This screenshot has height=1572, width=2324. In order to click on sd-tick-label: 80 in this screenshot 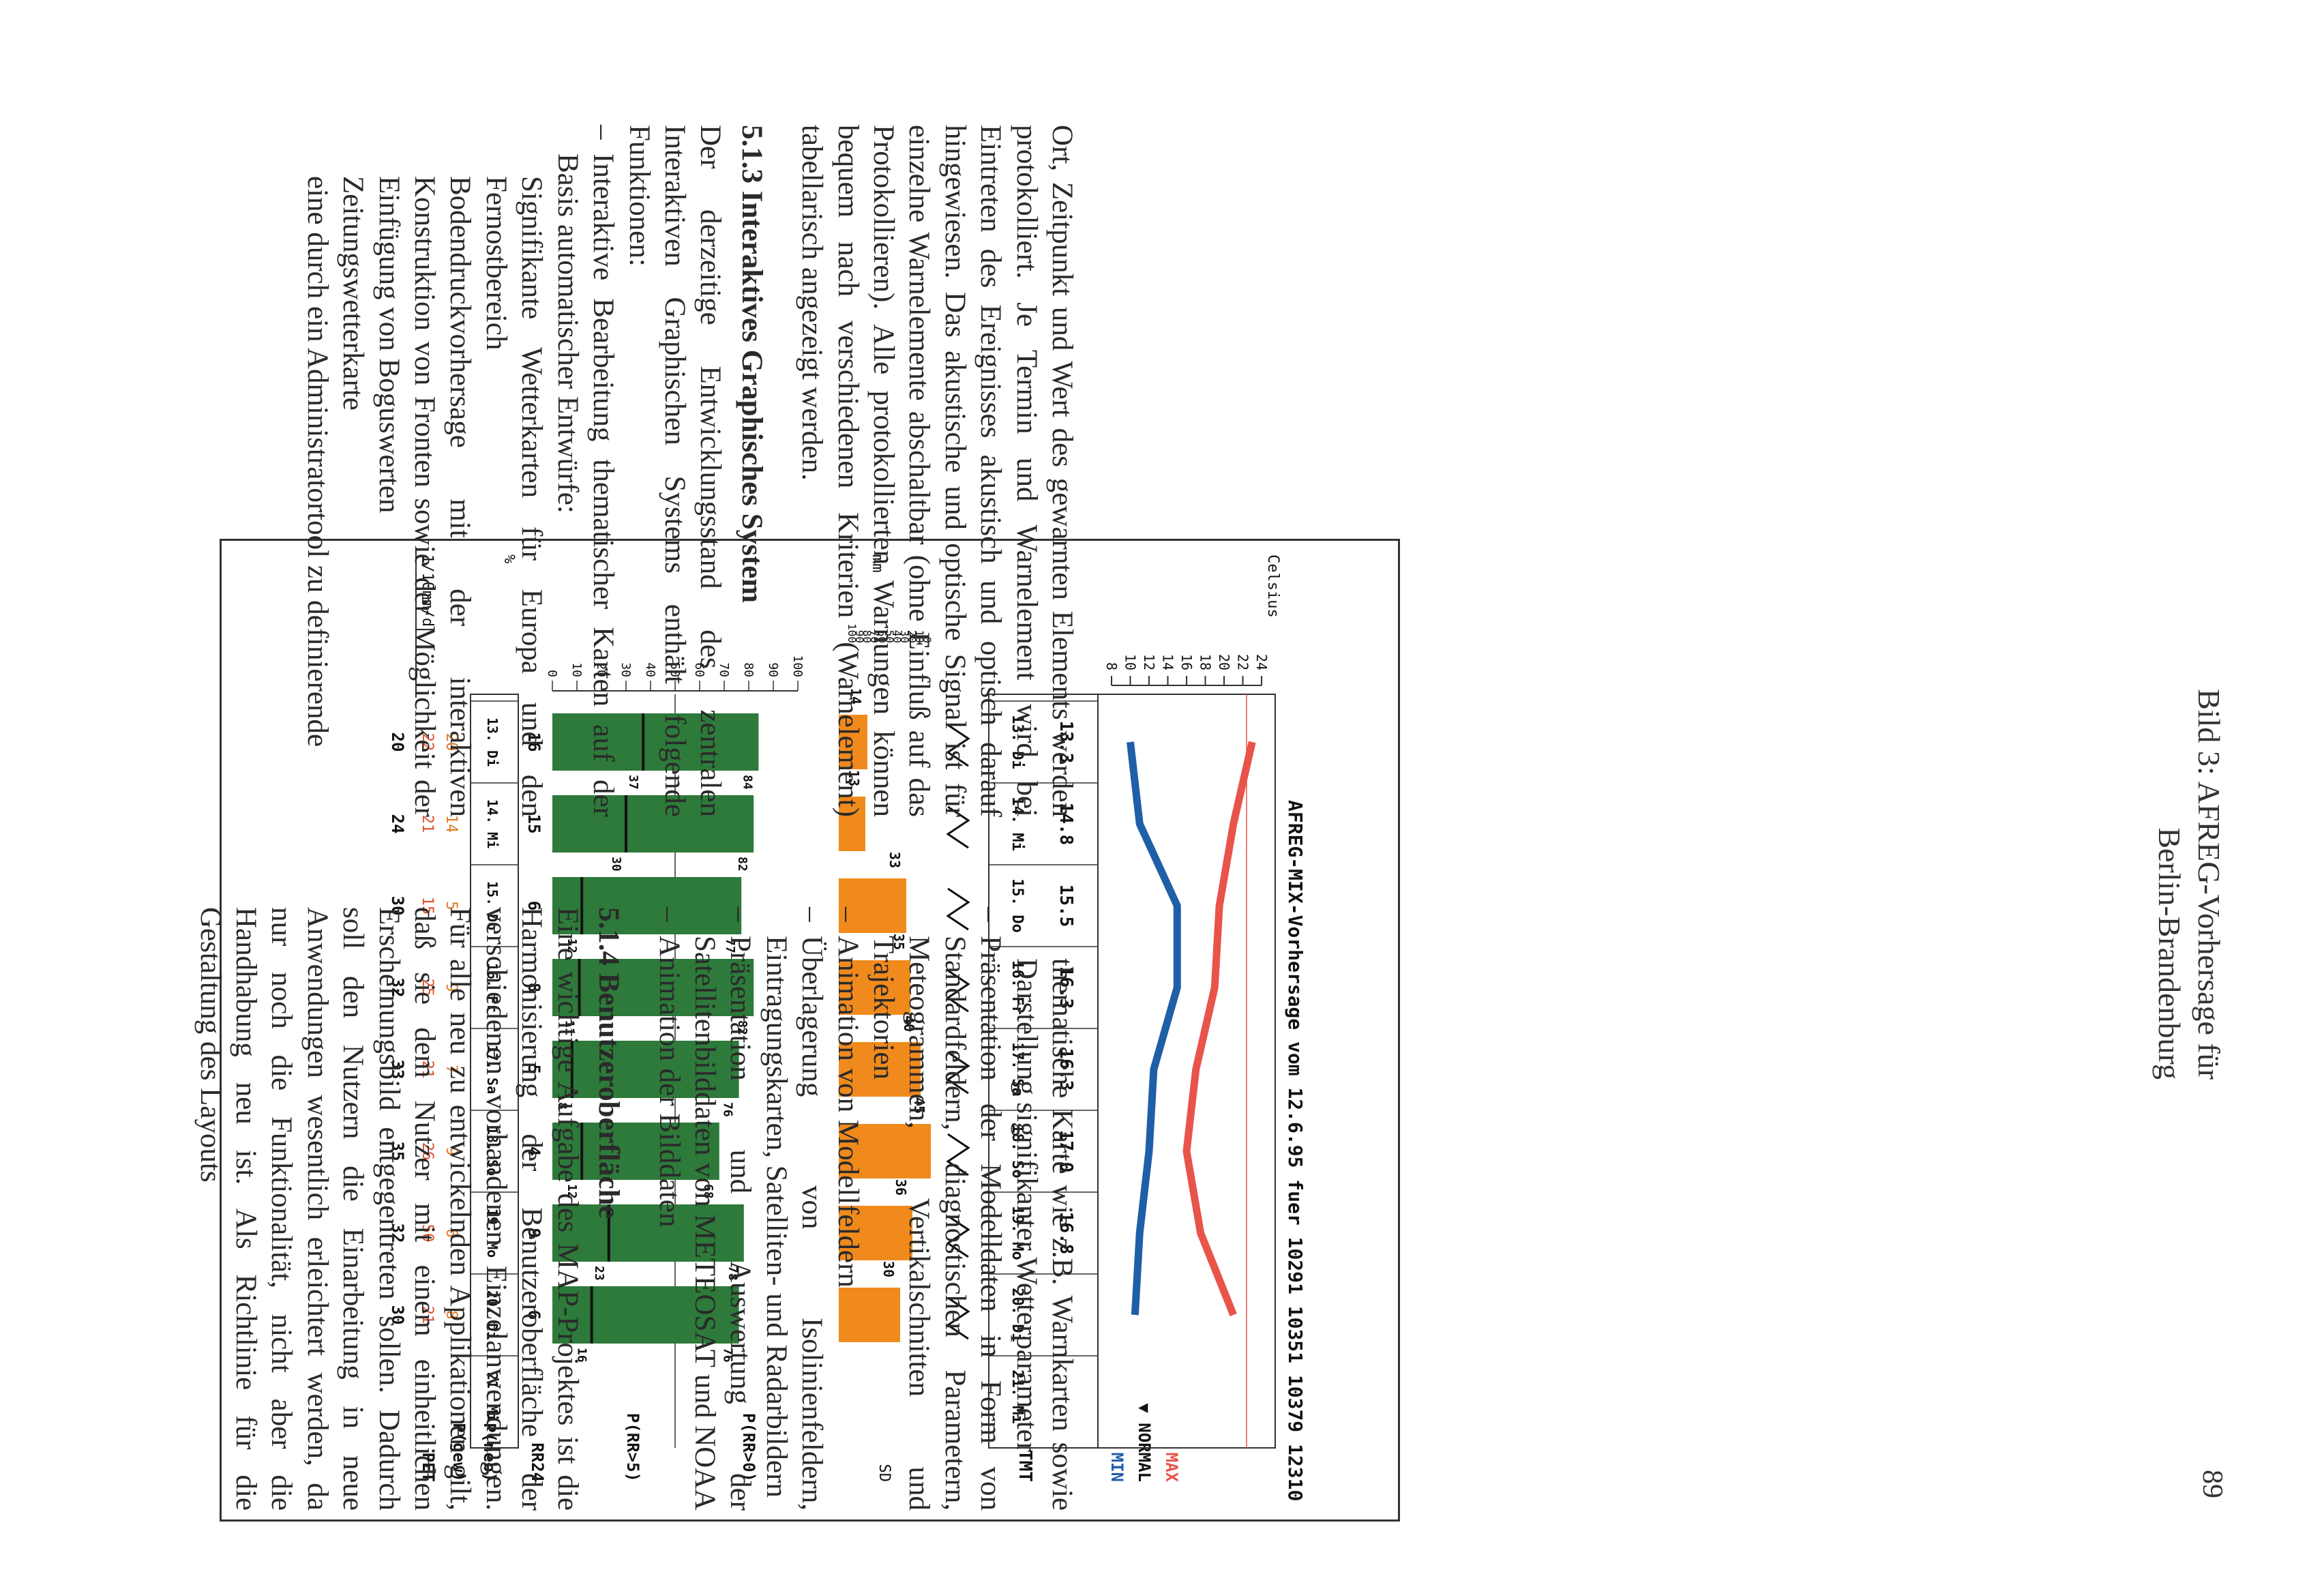, I will do `click(867, 636)`.